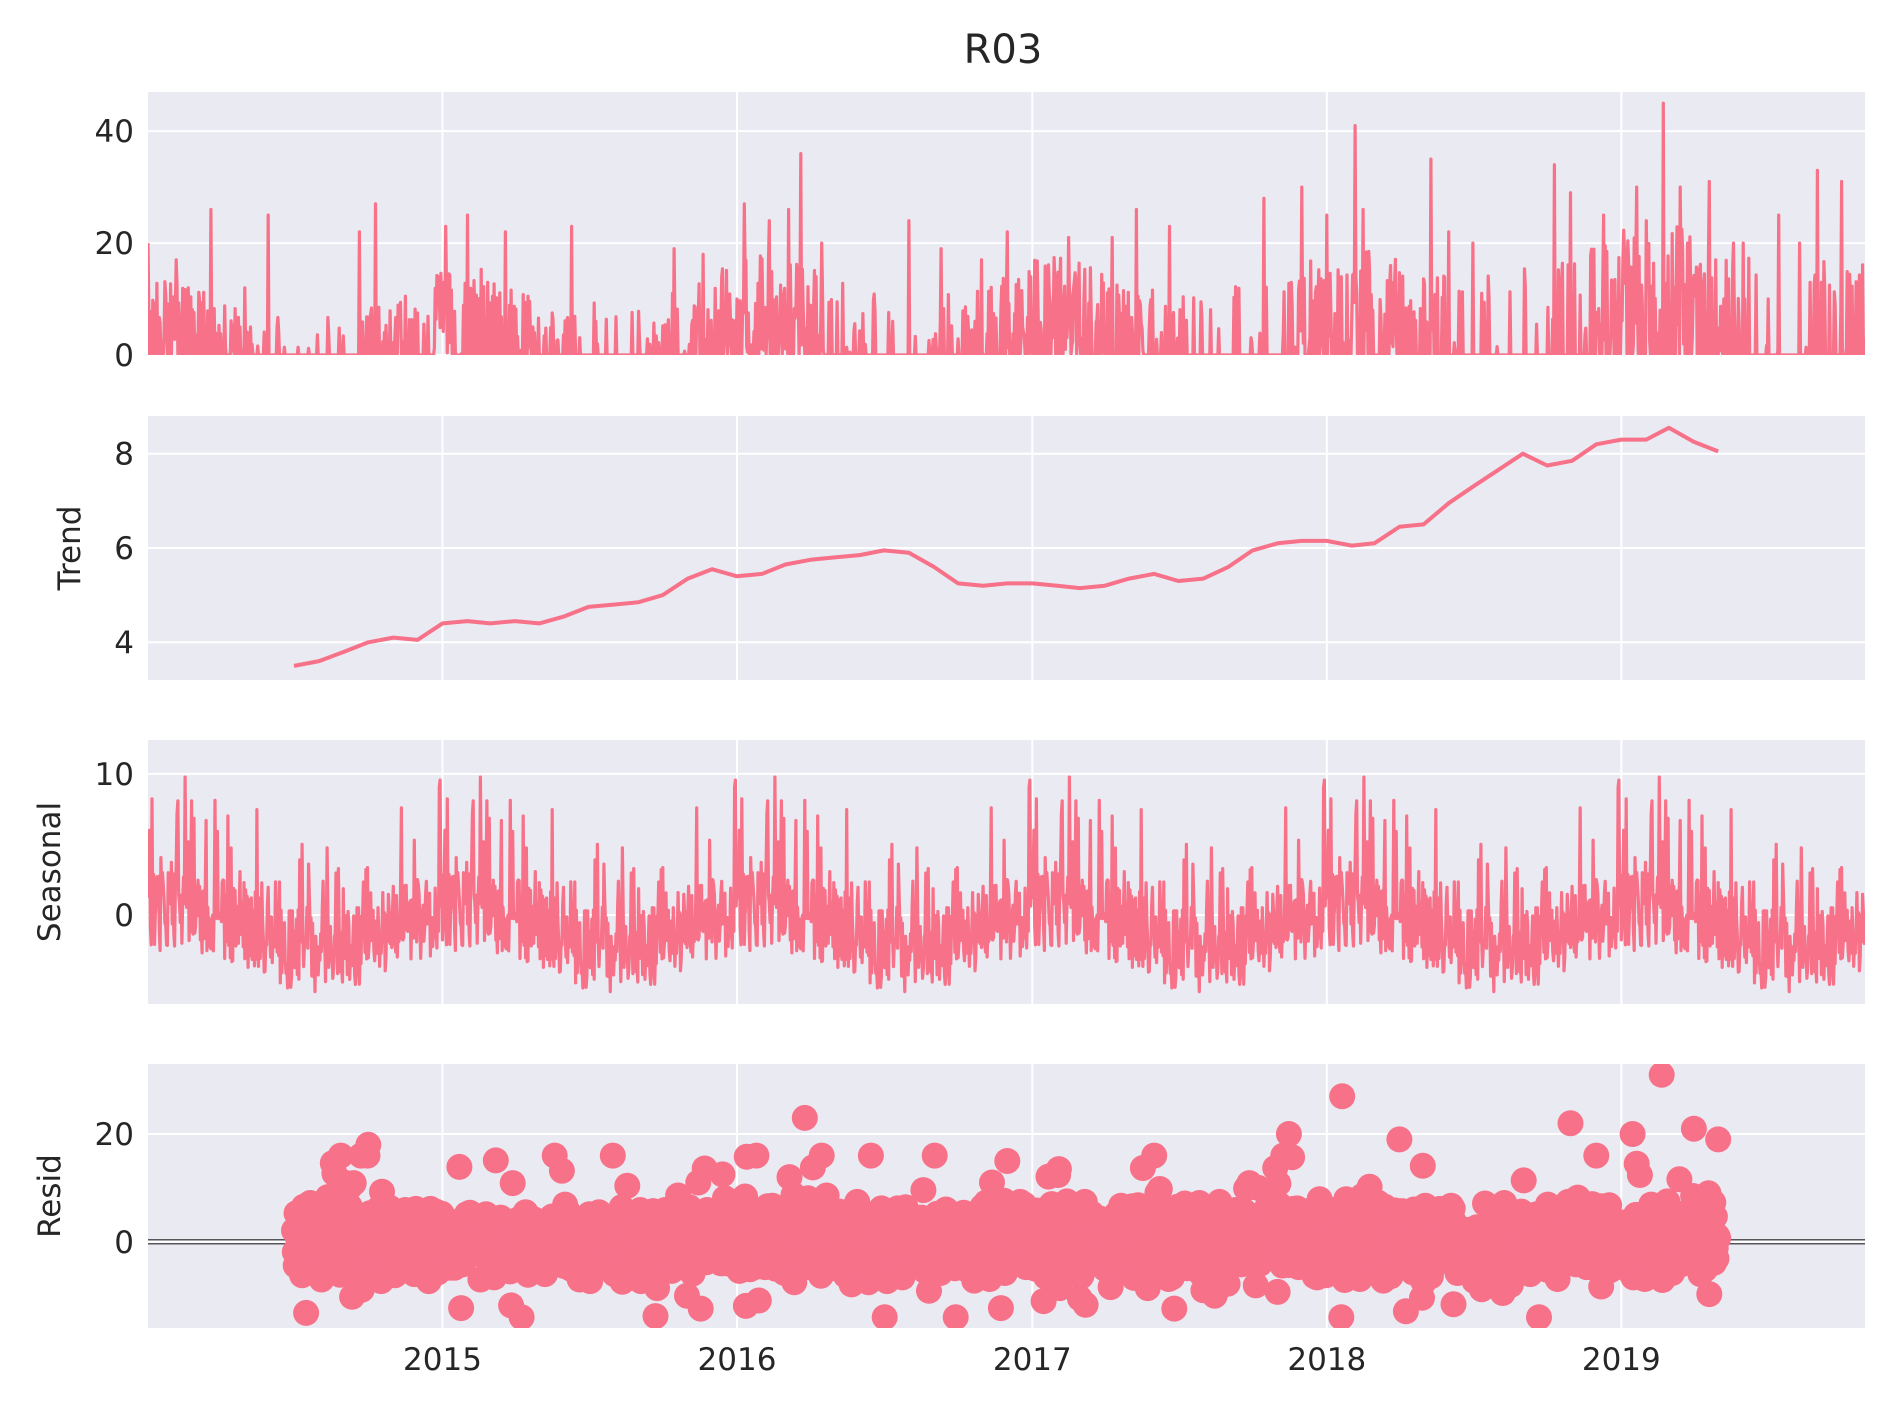 Image resolution: width=1885 pixels, height=1406 pixels. Describe the element at coordinates (1006, 884) in the screenshot. I see `seasonal-line` at that location.